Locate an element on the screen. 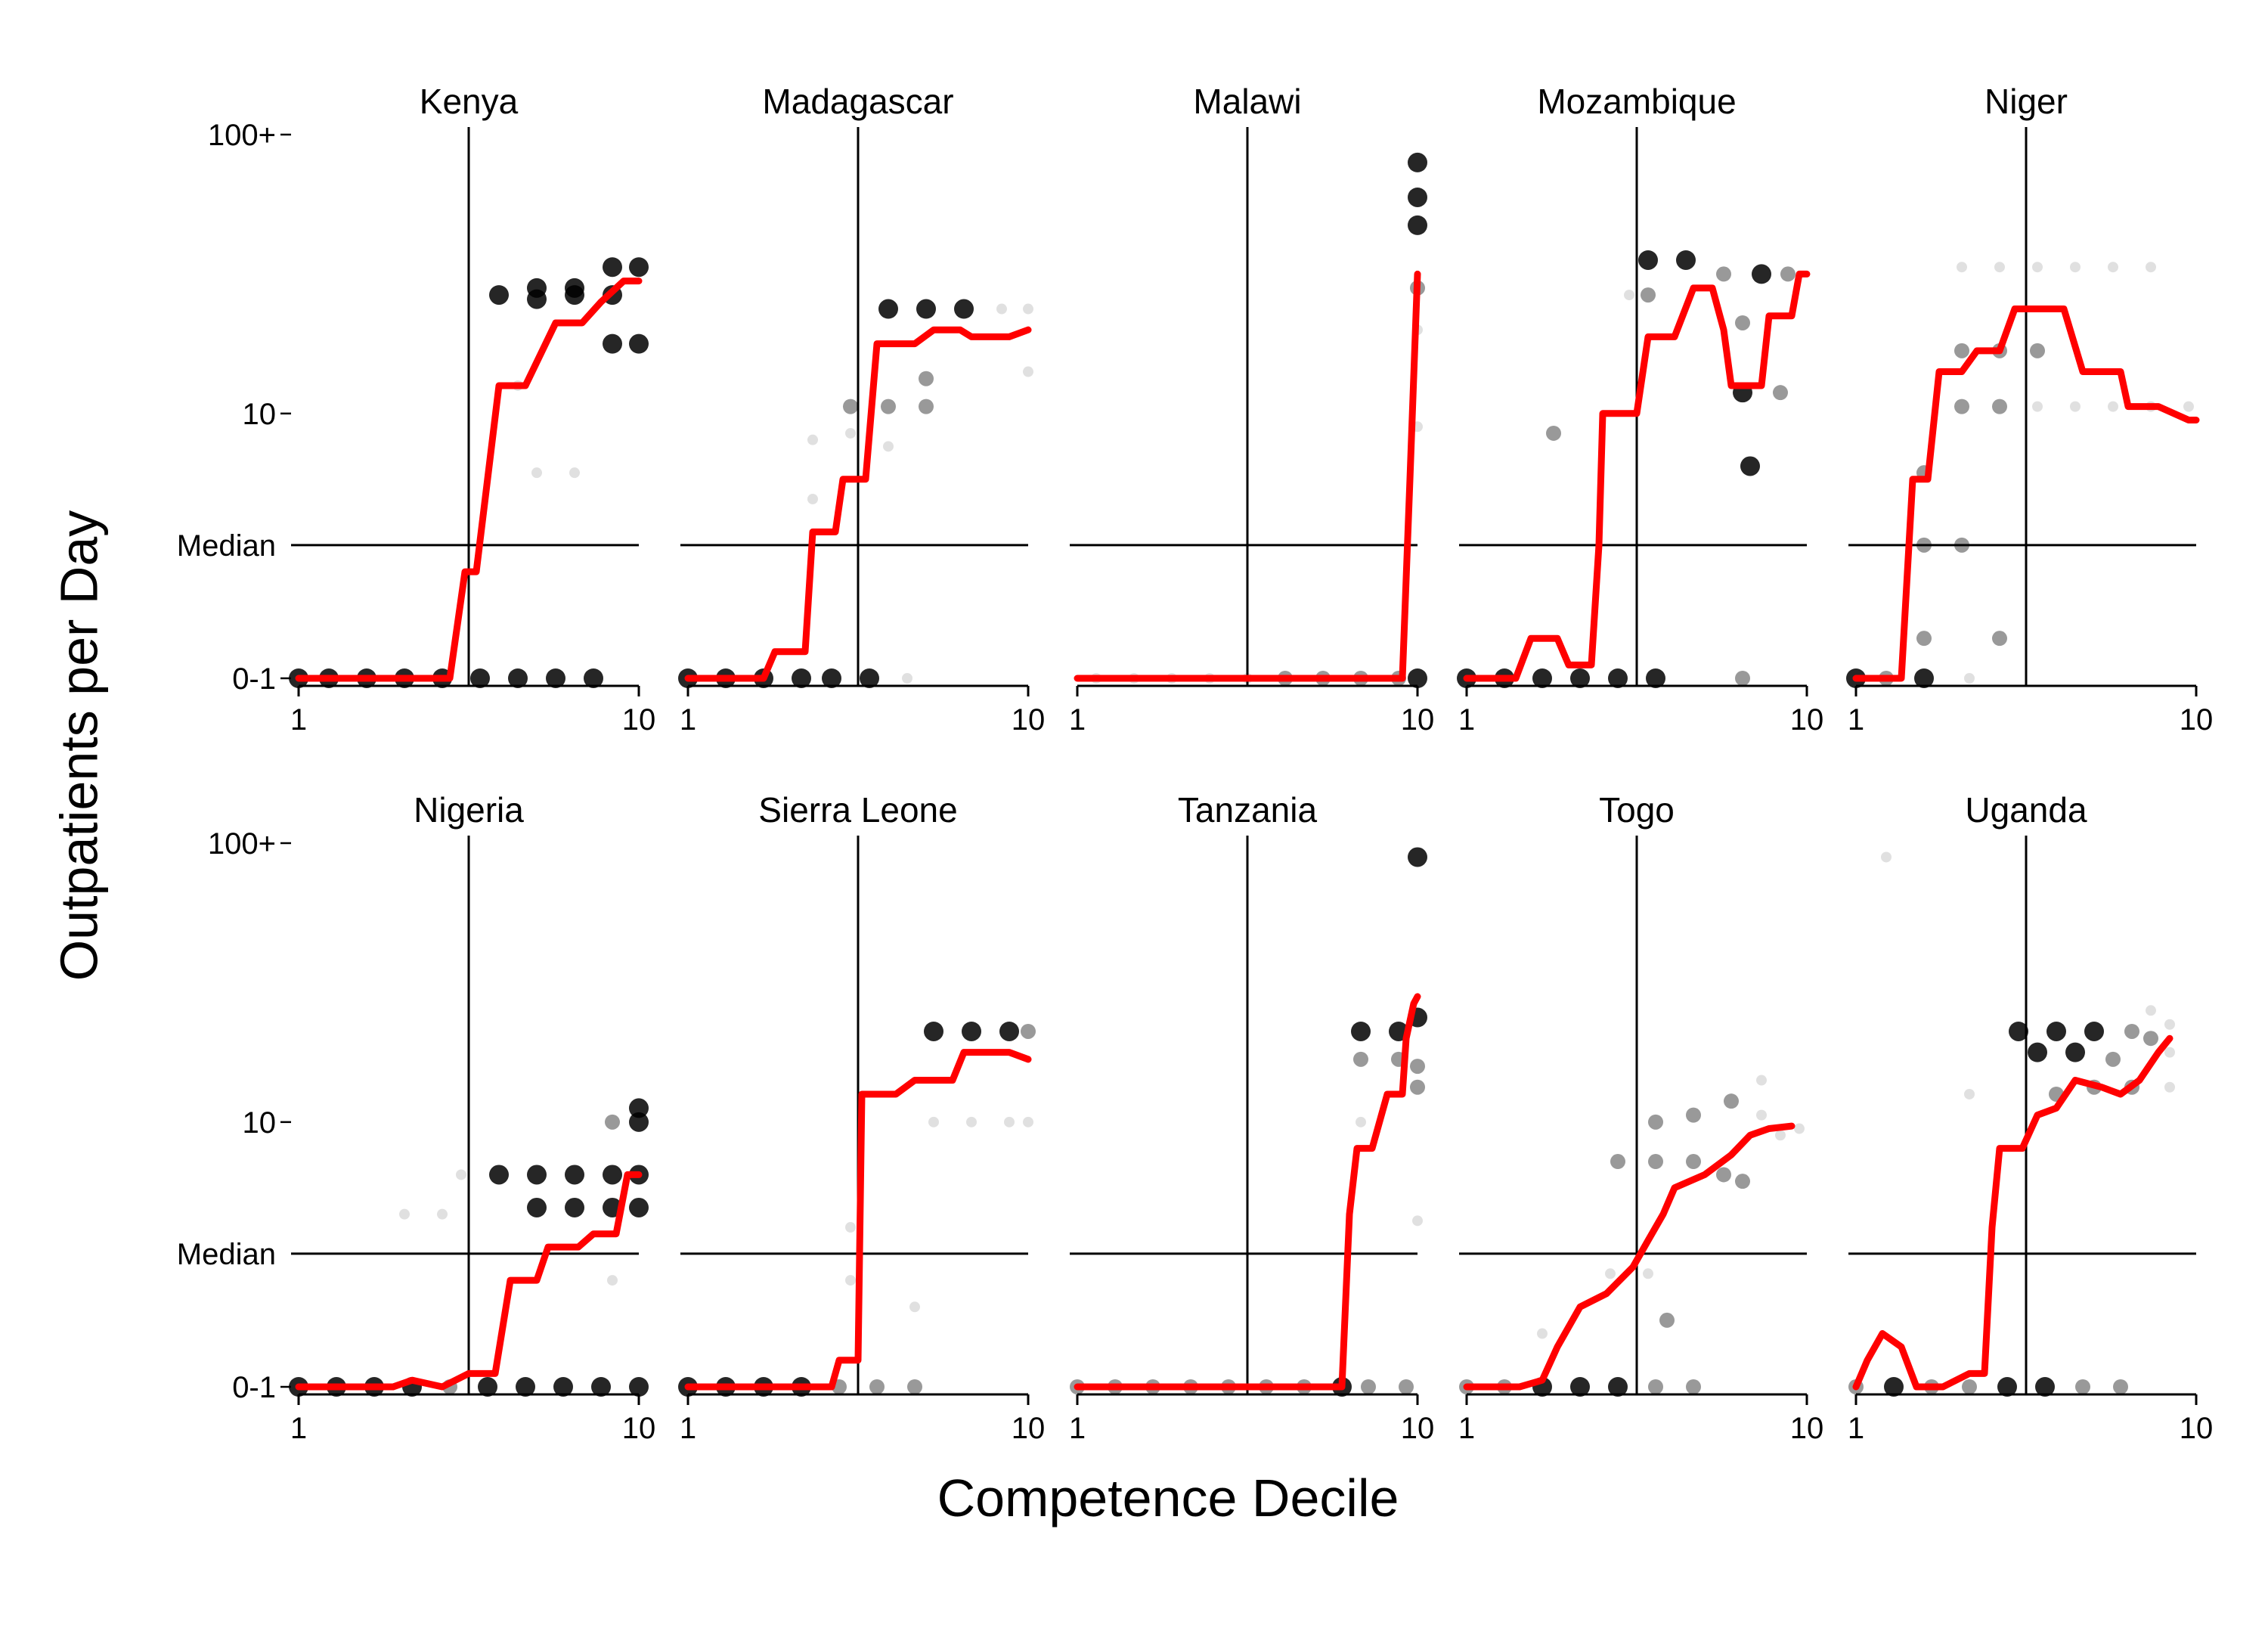 The height and width of the screenshot is (1650, 2268). panel-title: Madagascar is located at coordinates (858, 102).